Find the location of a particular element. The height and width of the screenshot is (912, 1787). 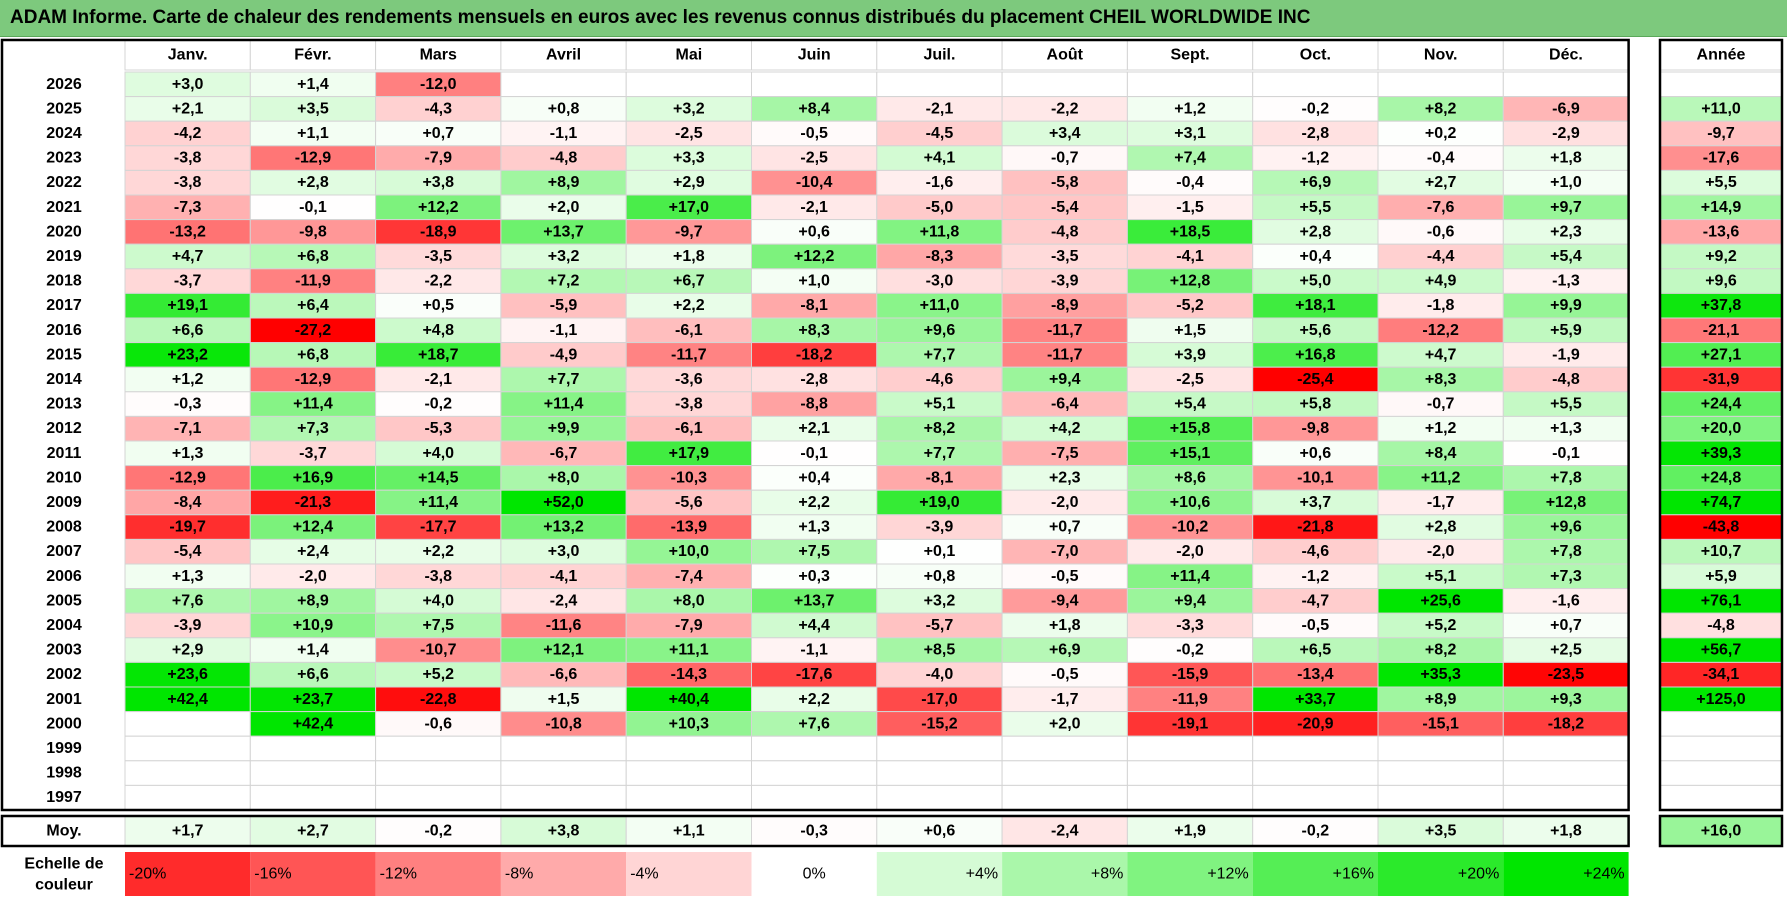

heatmap-cell-value: +4,0 is located at coordinates (438, 453).